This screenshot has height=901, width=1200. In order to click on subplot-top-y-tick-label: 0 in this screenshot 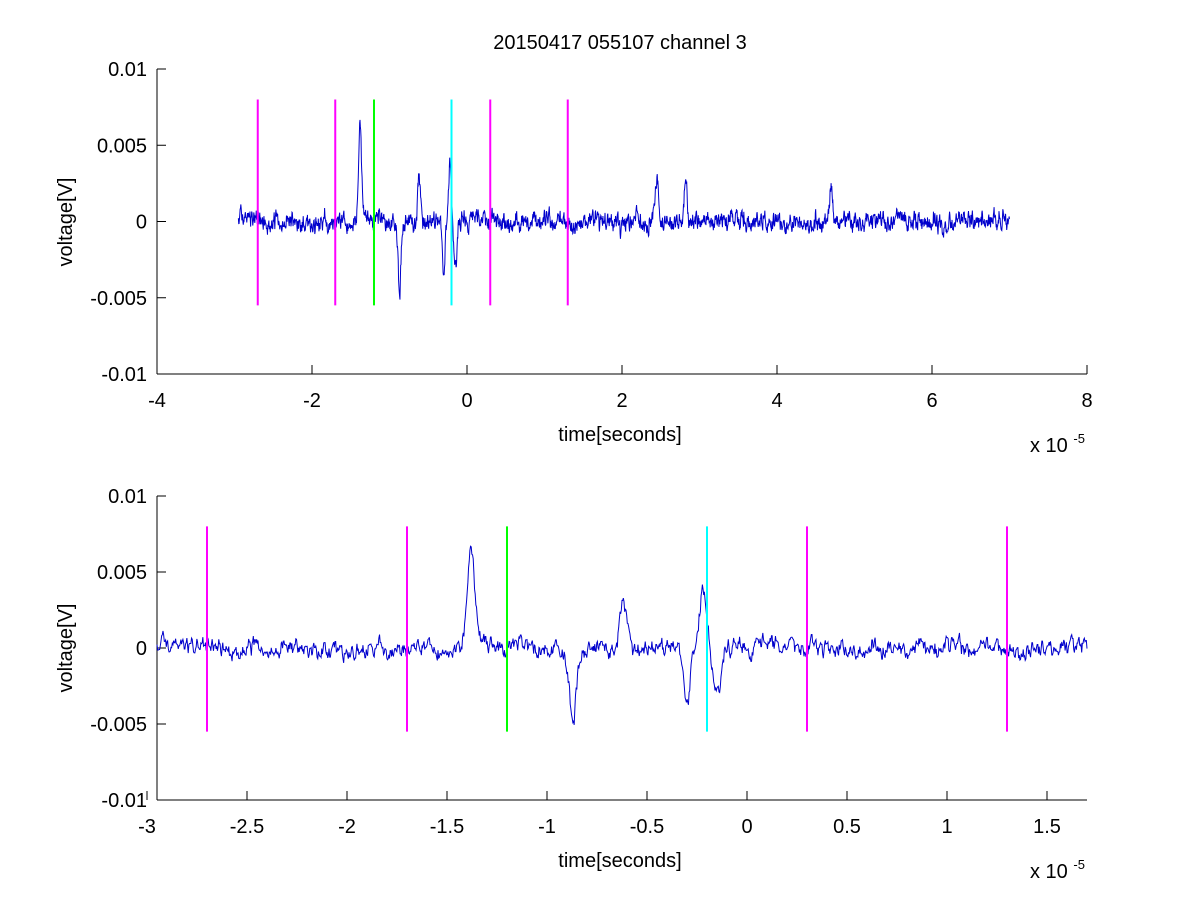, I will do `click(141, 223)`.